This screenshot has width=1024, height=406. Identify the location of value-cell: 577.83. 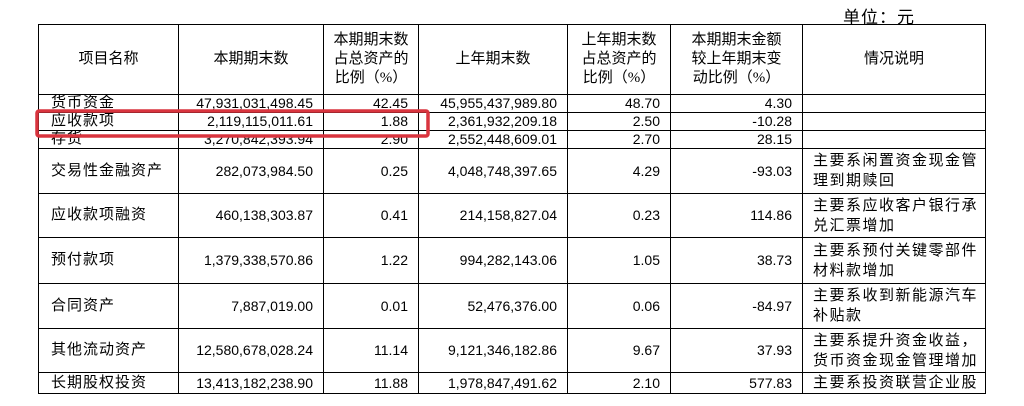
(736, 383).